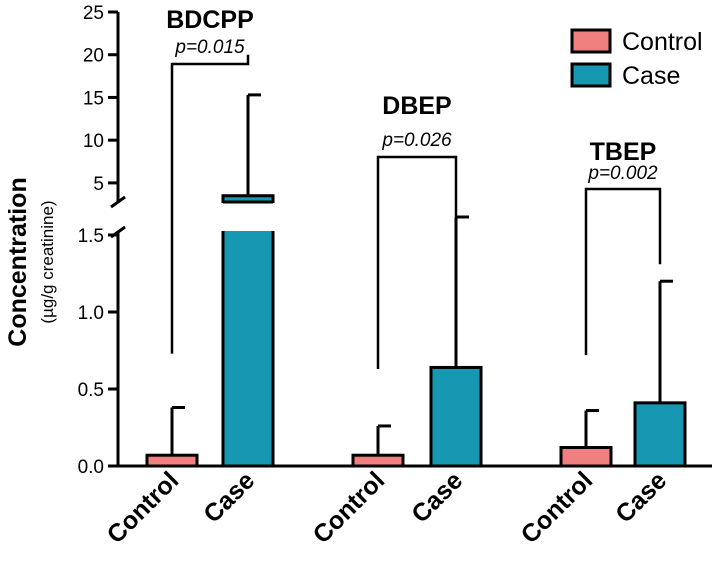  I want to click on legend: Control Case, so click(636, 59).